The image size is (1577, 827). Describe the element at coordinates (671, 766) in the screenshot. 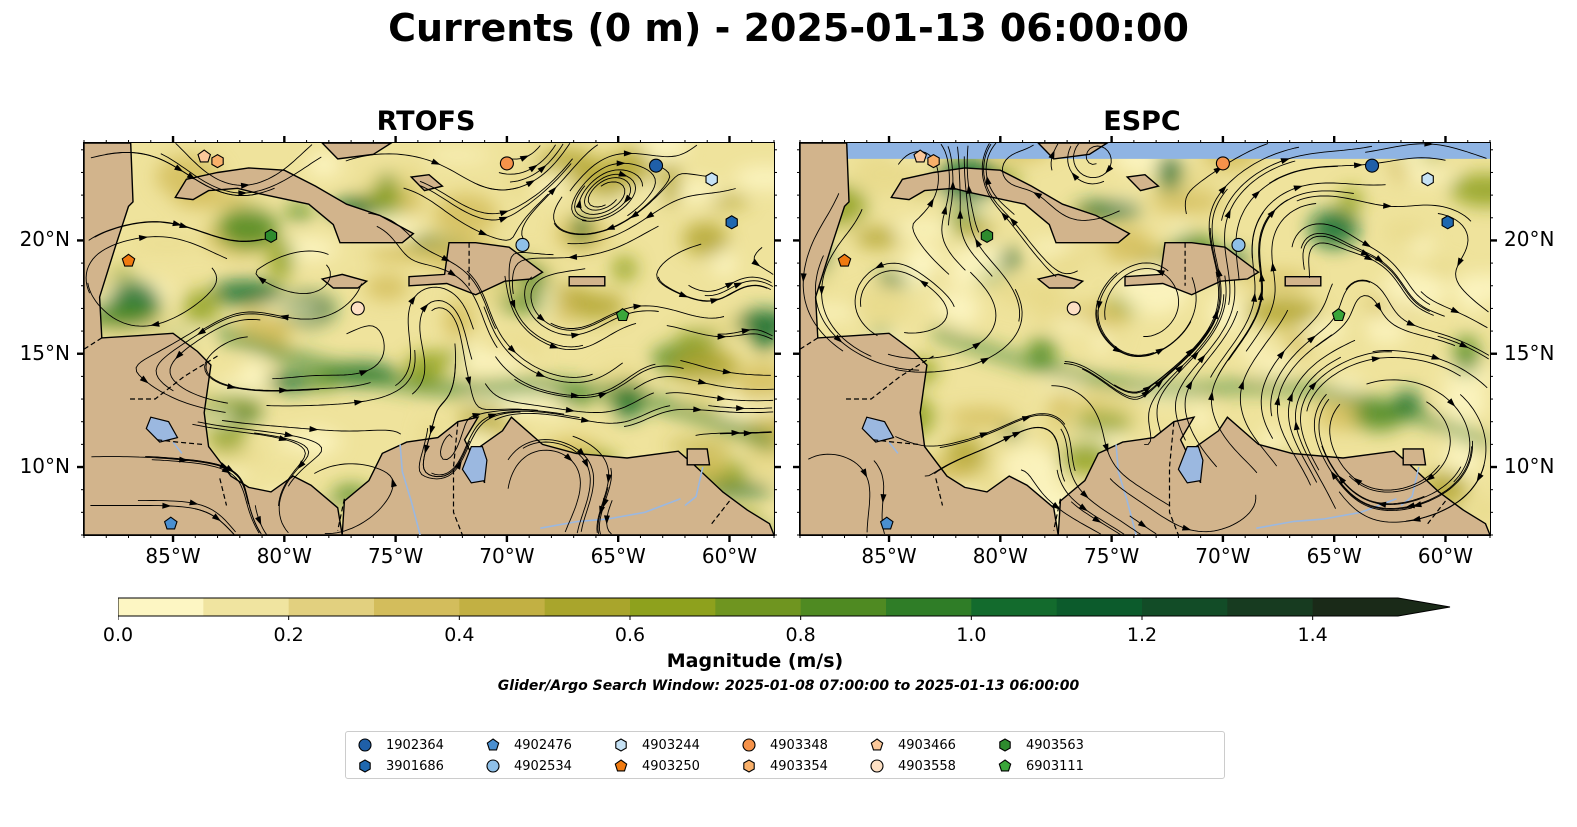

I see `legend-label: 4903250` at that location.